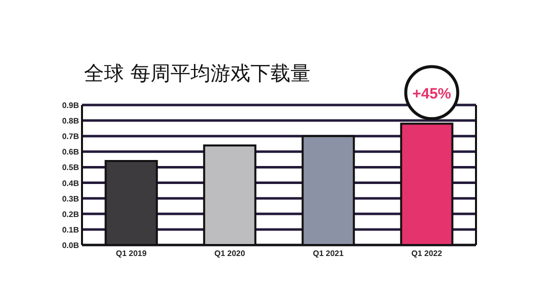  I want to click on y-tick-label: 0.0B, so click(71, 245).